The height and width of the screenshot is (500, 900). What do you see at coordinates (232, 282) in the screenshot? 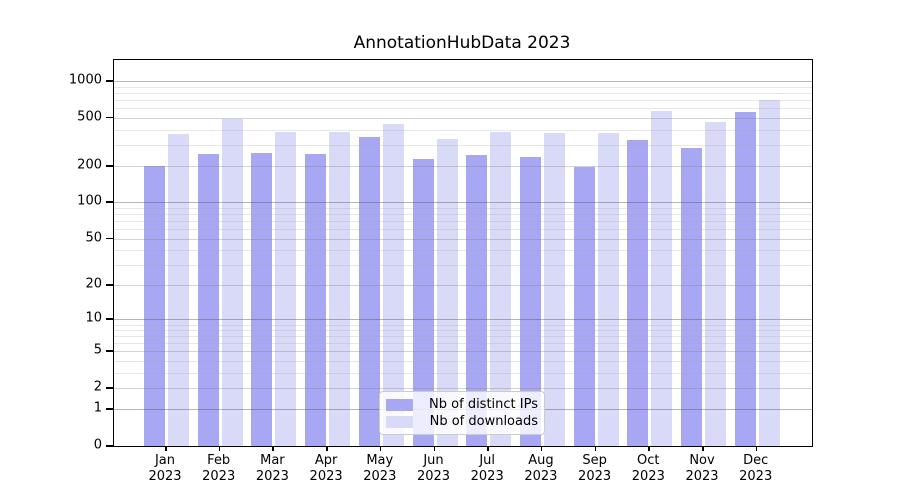
I see `bar-nb-of-downloads-feb-2023` at bounding box center [232, 282].